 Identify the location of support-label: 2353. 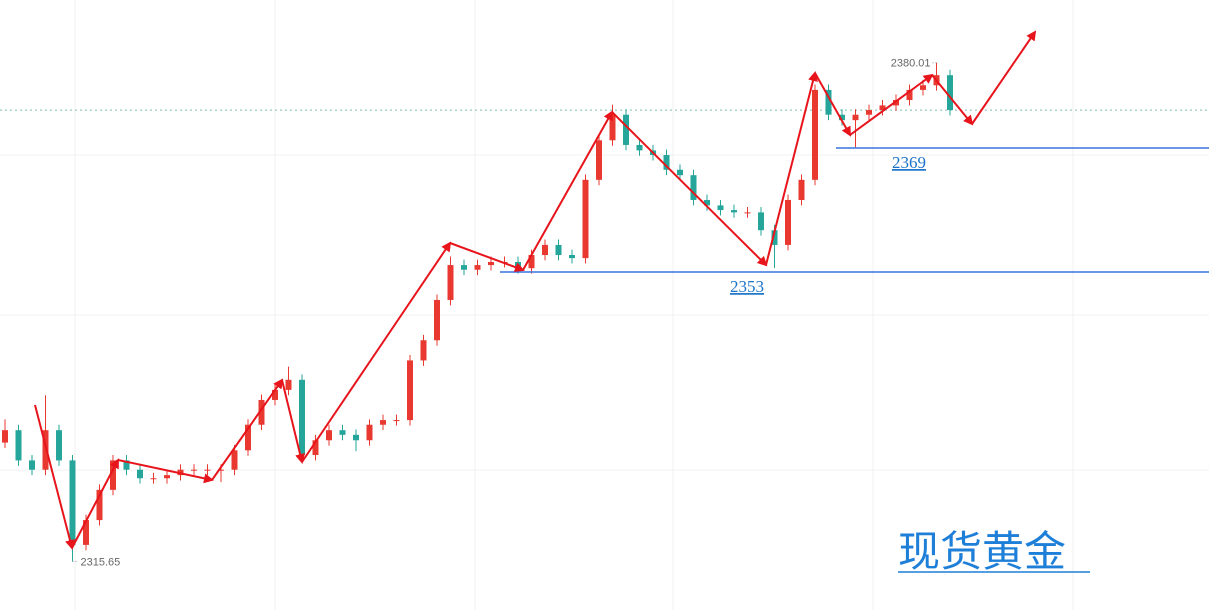
(747, 286).